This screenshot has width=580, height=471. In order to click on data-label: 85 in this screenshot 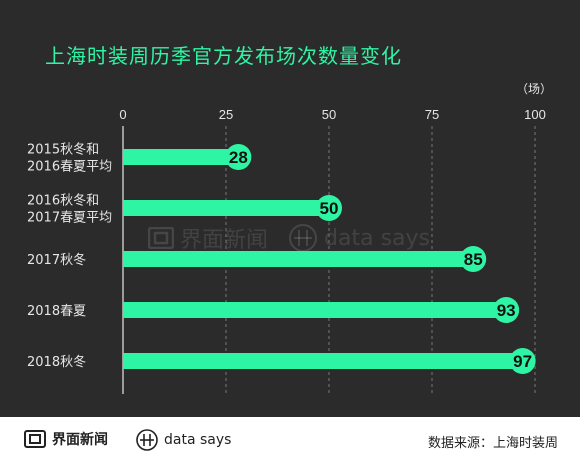, I will do `click(473, 259)`.